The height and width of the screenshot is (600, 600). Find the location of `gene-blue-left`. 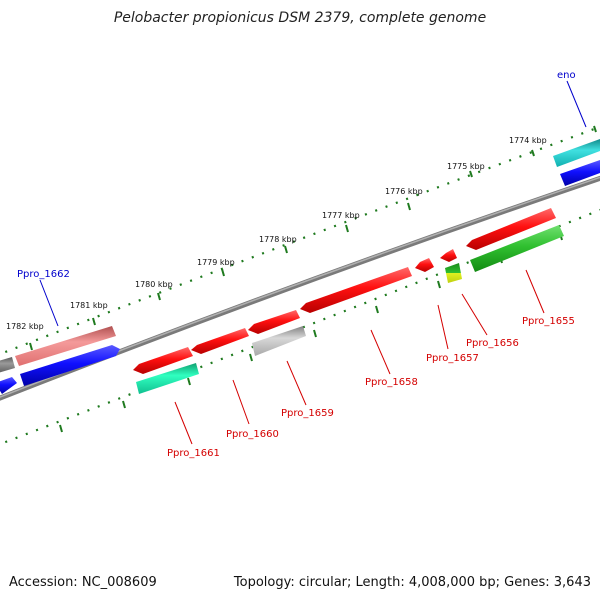

gene-blue-left is located at coordinates (70, 365).